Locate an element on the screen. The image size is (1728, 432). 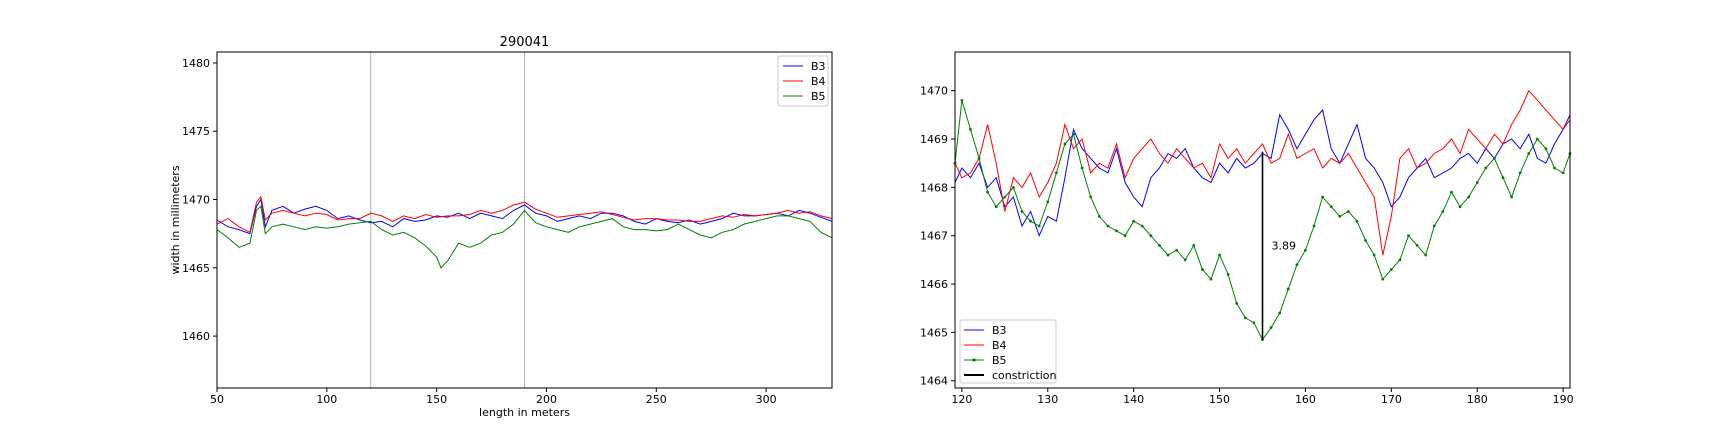
x-tick-label: 120 is located at coordinates (961, 399).